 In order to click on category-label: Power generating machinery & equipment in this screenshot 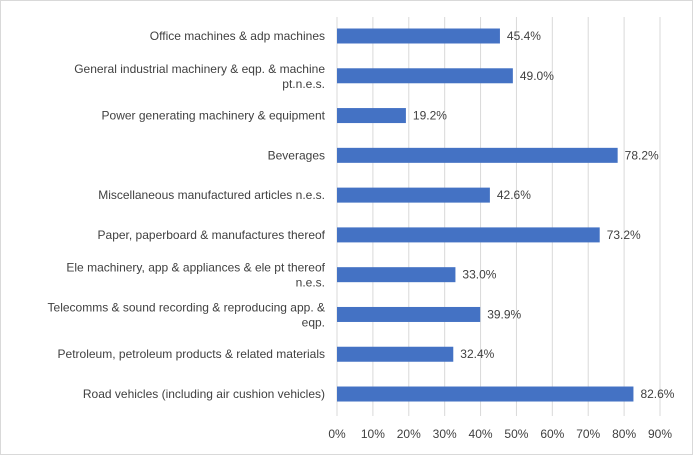, I will do `click(214, 116)`.